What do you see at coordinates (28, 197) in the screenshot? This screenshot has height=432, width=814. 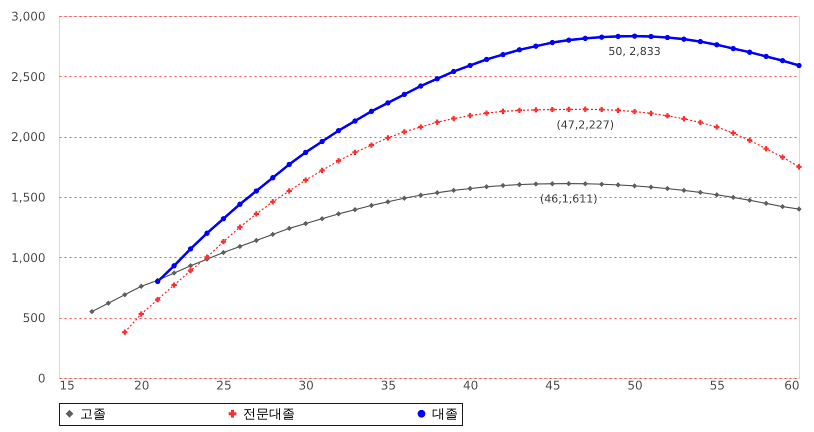 I see `y-tick-label: 1,500` at bounding box center [28, 197].